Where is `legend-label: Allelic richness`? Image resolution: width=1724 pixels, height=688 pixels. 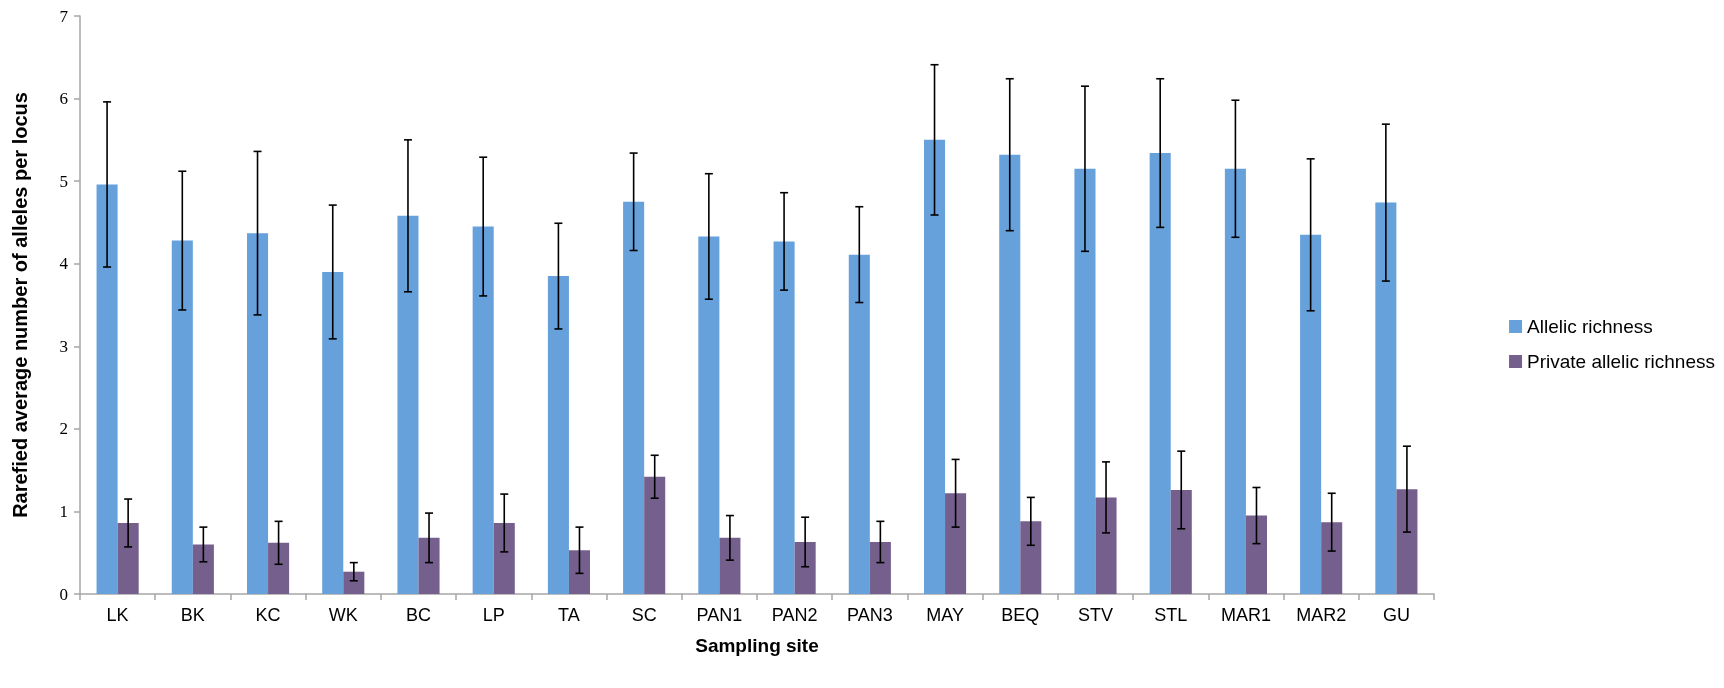
legend-label: Allelic richness is located at coordinates (1590, 326).